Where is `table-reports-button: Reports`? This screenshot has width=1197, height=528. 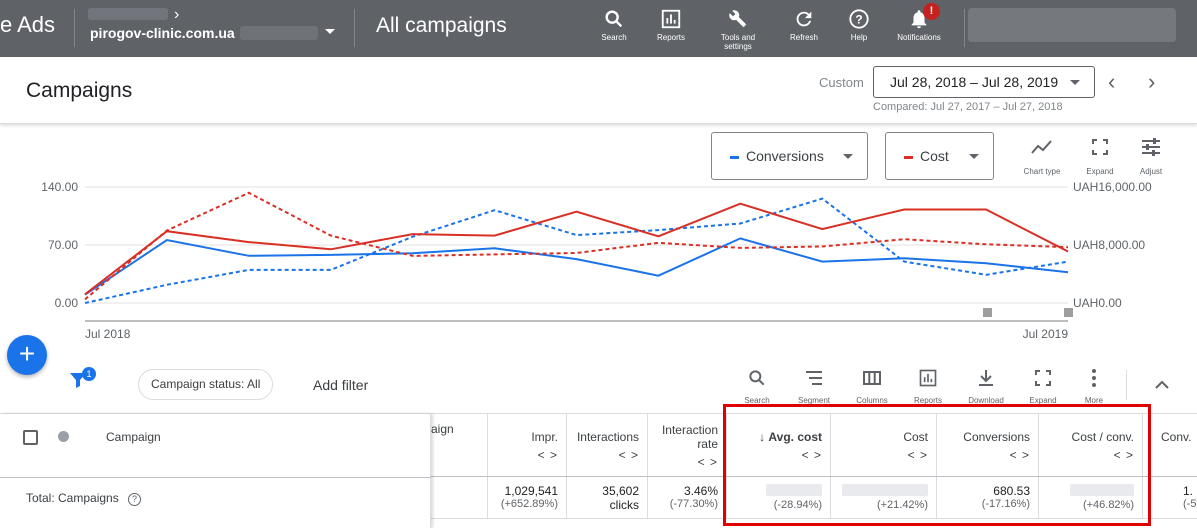
table-reports-button: Reports is located at coordinates (928, 386).